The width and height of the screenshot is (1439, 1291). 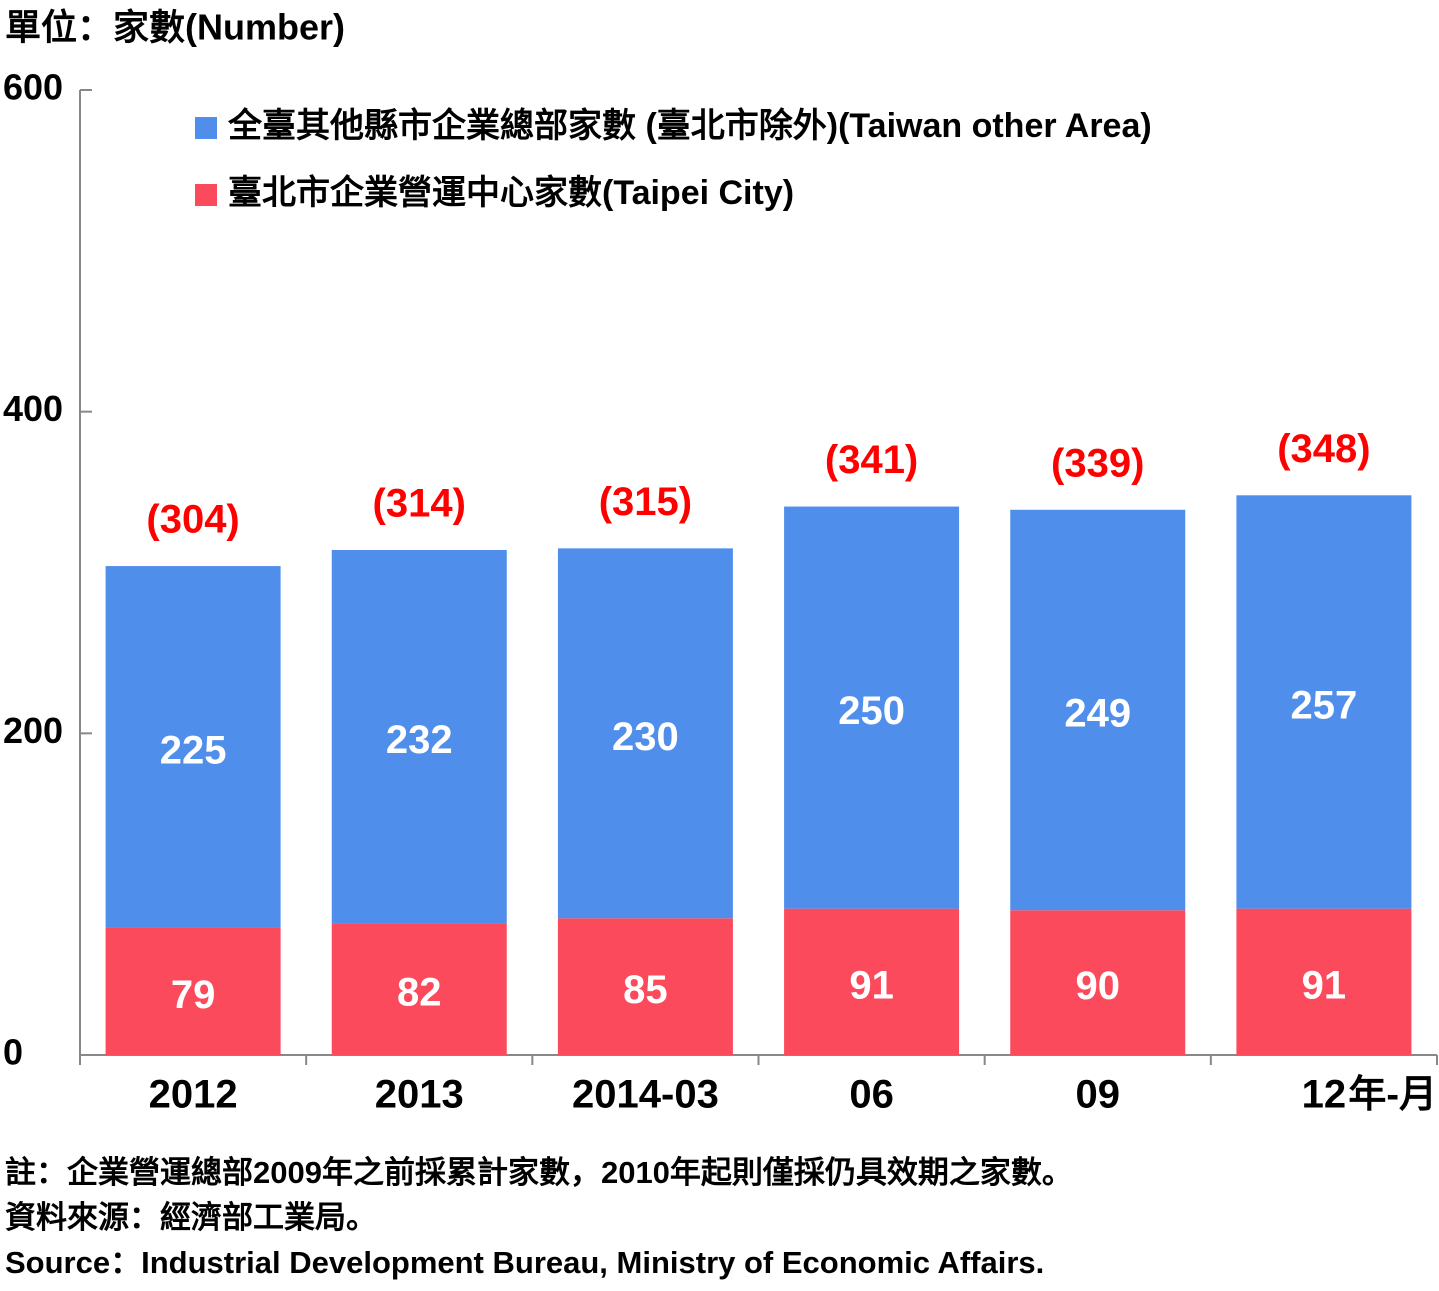 I want to click on total-label: (304), so click(x=192, y=520).